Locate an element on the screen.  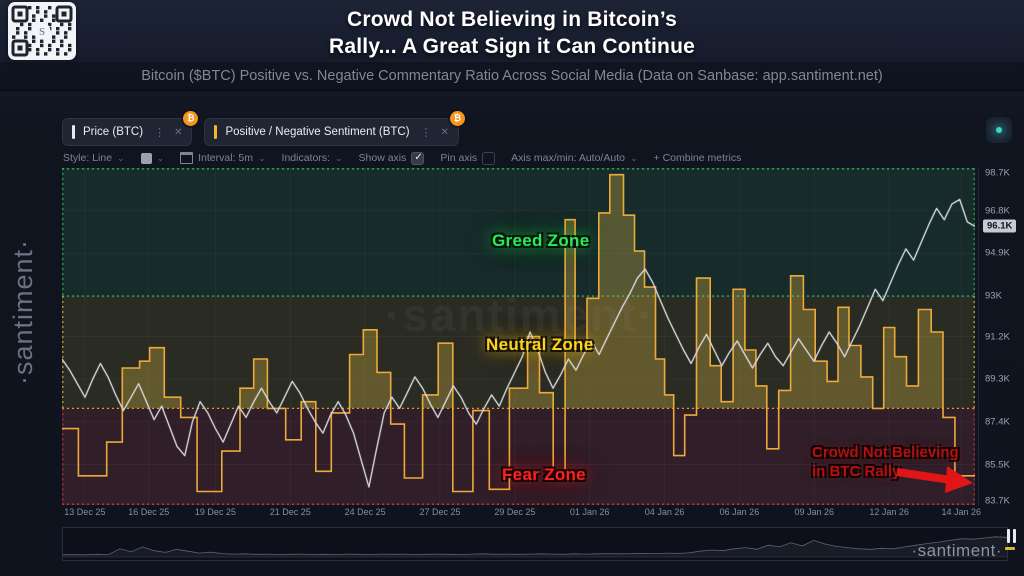
show-axis-toggle: Show axis is located at coordinates (391, 158).